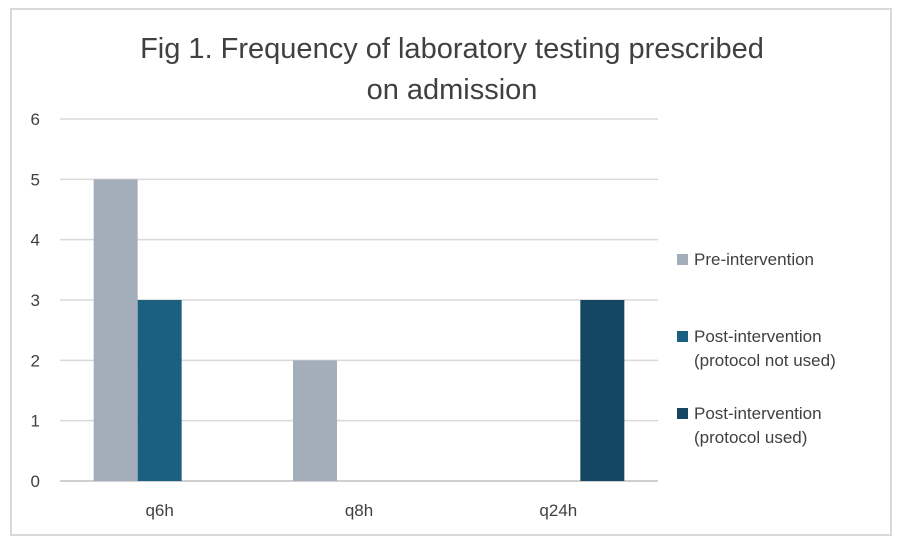 This screenshot has height=548, width=904. Describe the element at coordinates (758, 413) in the screenshot. I see `legend-label-3: Post-intervention` at that location.